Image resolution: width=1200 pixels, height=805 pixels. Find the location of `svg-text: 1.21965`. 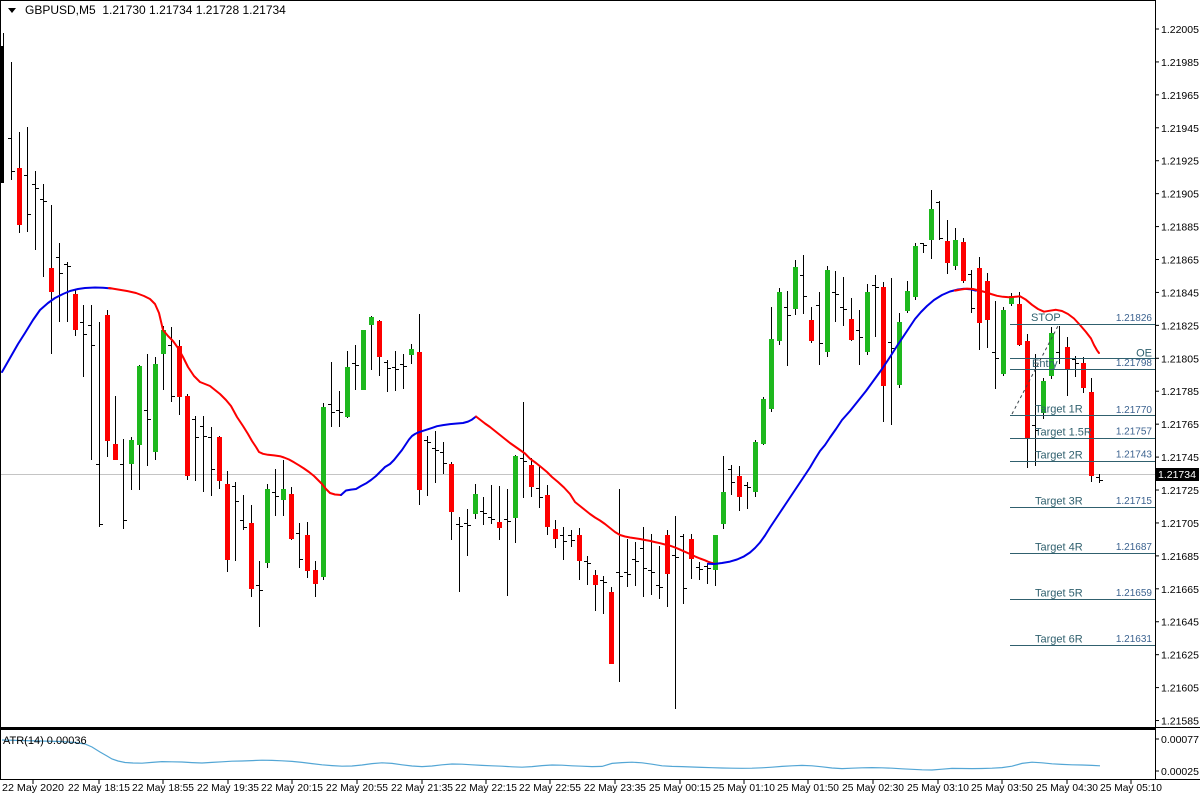

svg-text: 1.21965 is located at coordinates (1180, 96).